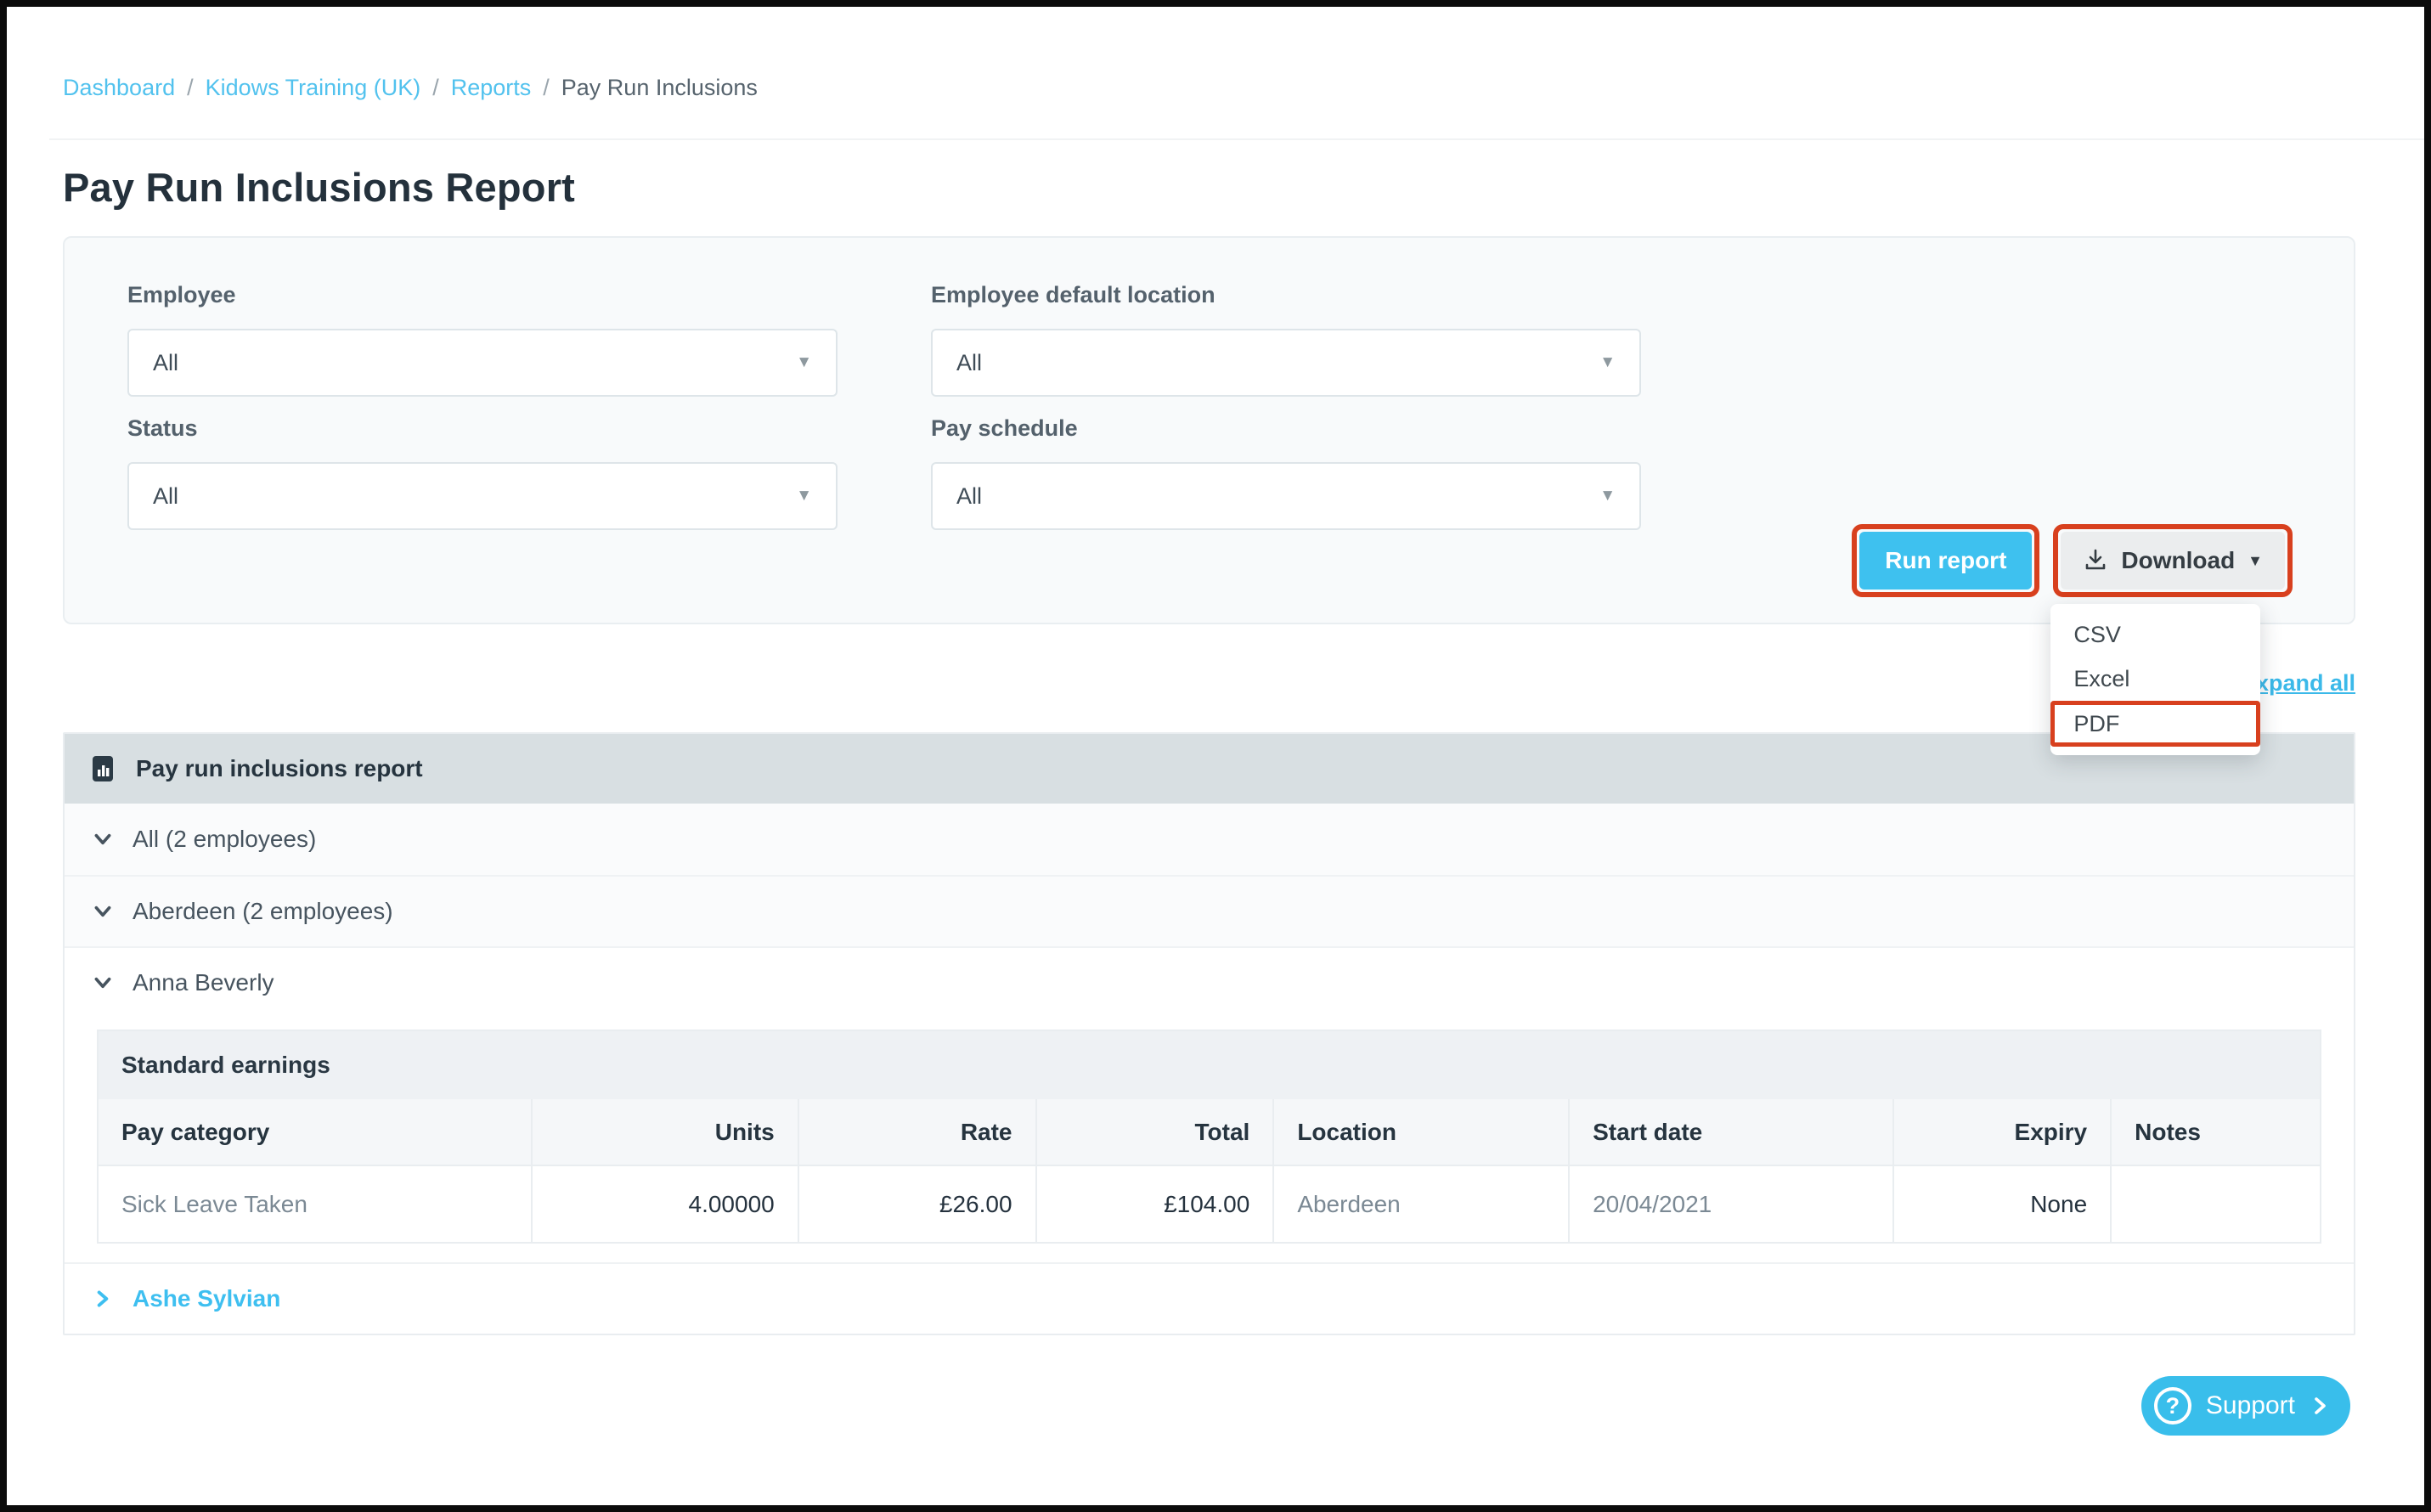 This screenshot has height=1512, width=2431. Describe the element at coordinates (104, 768) in the screenshot. I see `report-document-icon` at that location.